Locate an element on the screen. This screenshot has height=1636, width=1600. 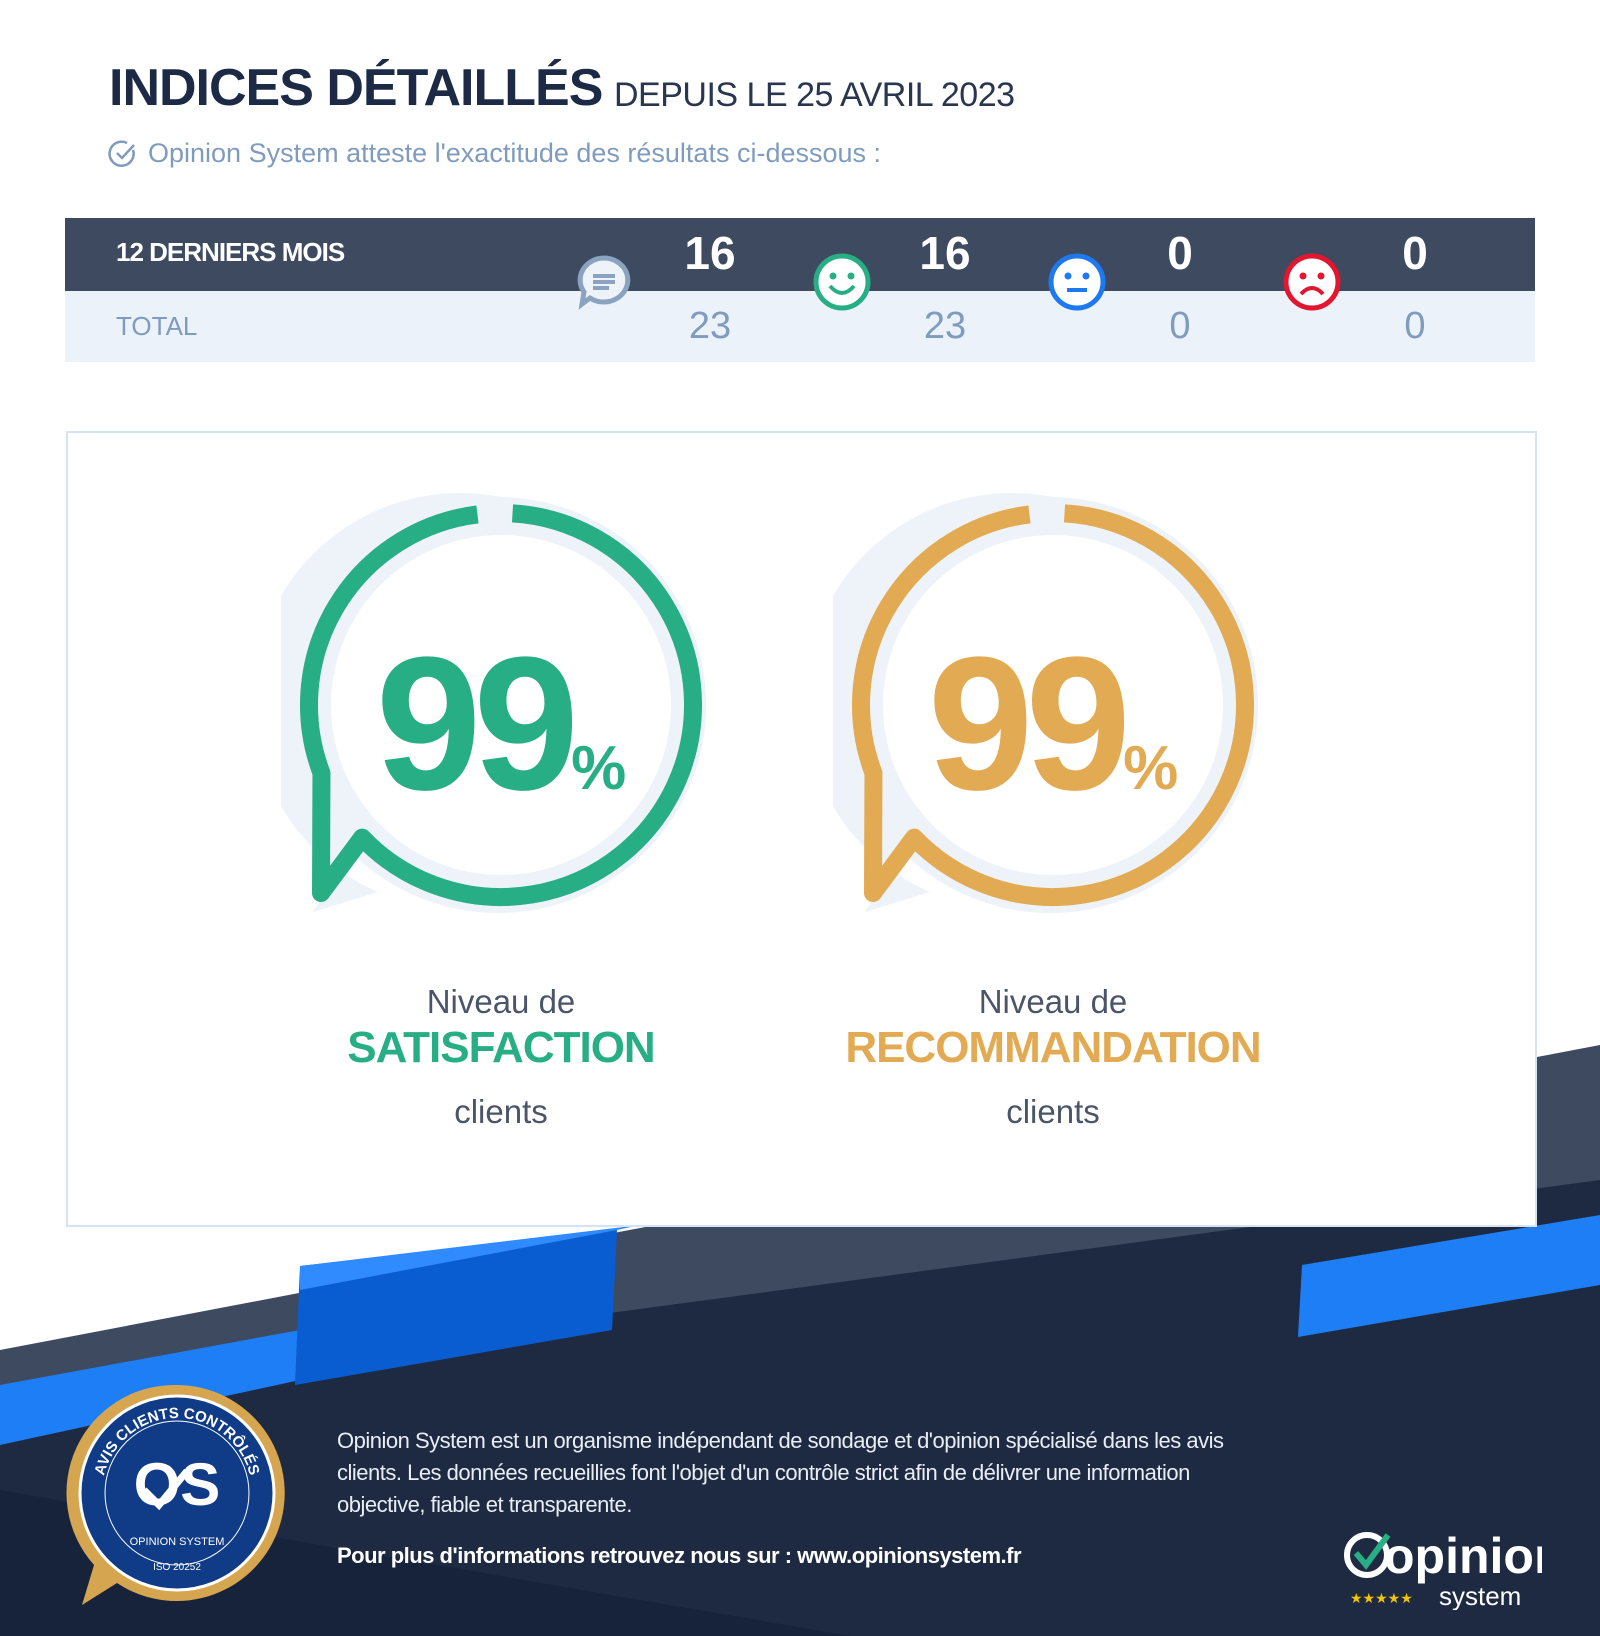
recommendation-caption-3: clients is located at coordinates (1053, 1111).